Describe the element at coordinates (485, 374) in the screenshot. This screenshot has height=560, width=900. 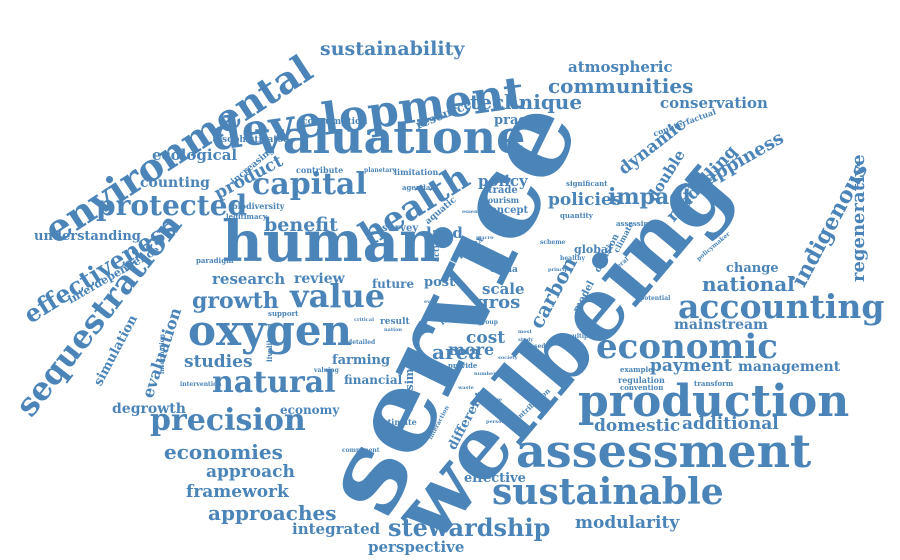
I see `word-number: number` at that location.